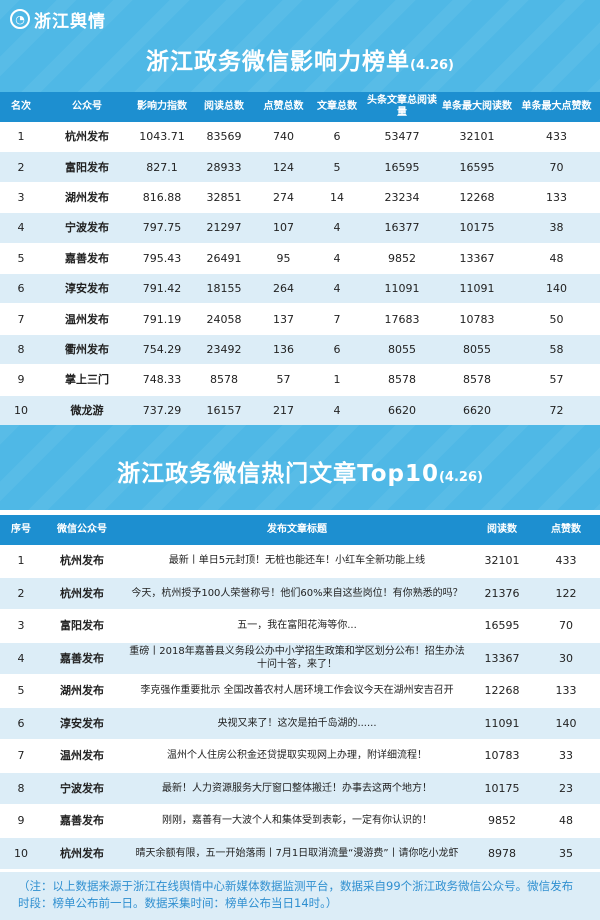  What do you see at coordinates (162, 380) in the screenshot?
I see `table-cell: 748.33` at bounding box center [162, 380].